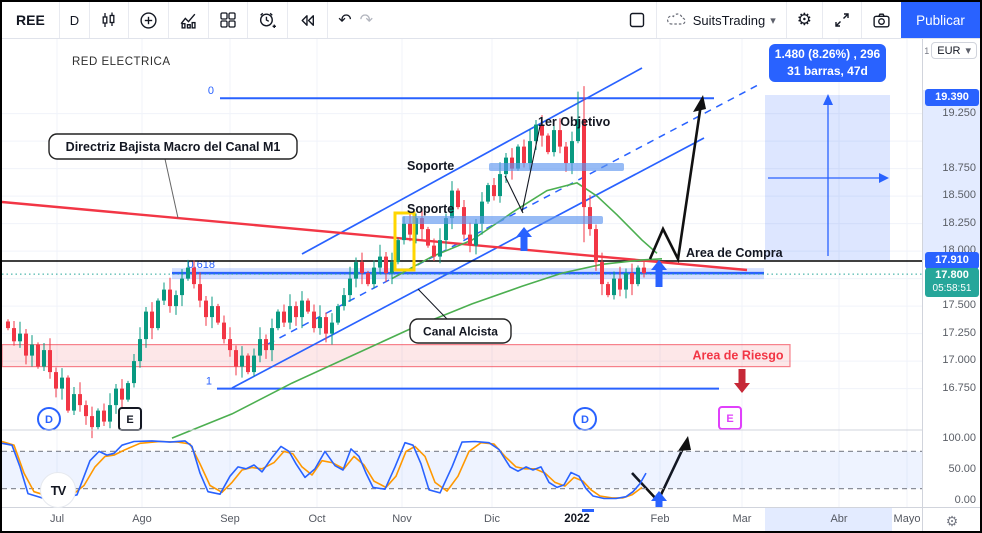  I want to click on time-axis-label: Nov, so click(402, 519).